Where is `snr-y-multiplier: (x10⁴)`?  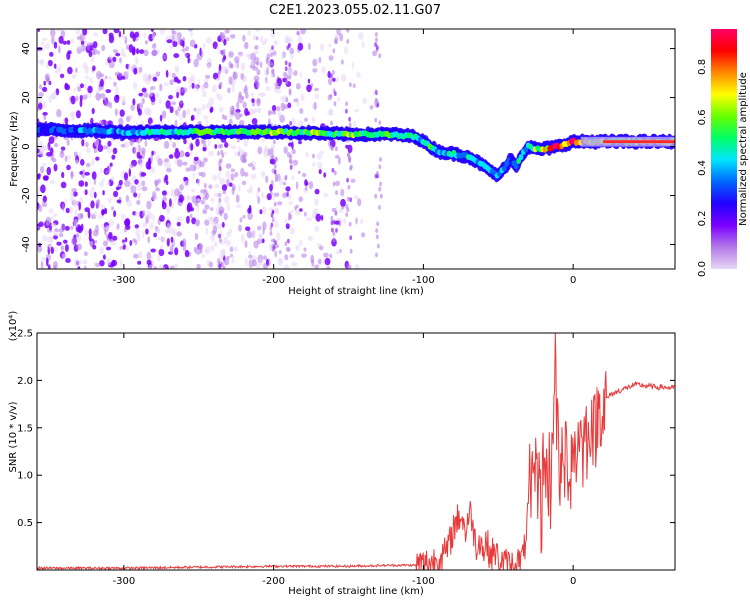
snr-y-multiplier: (x10⁴) is located at coordinates (13, 326).